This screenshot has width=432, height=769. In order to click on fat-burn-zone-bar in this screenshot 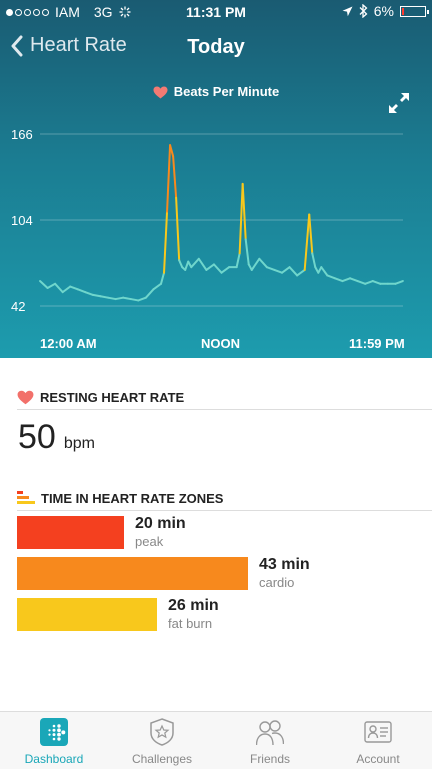, I will do `click(87, 614)`.